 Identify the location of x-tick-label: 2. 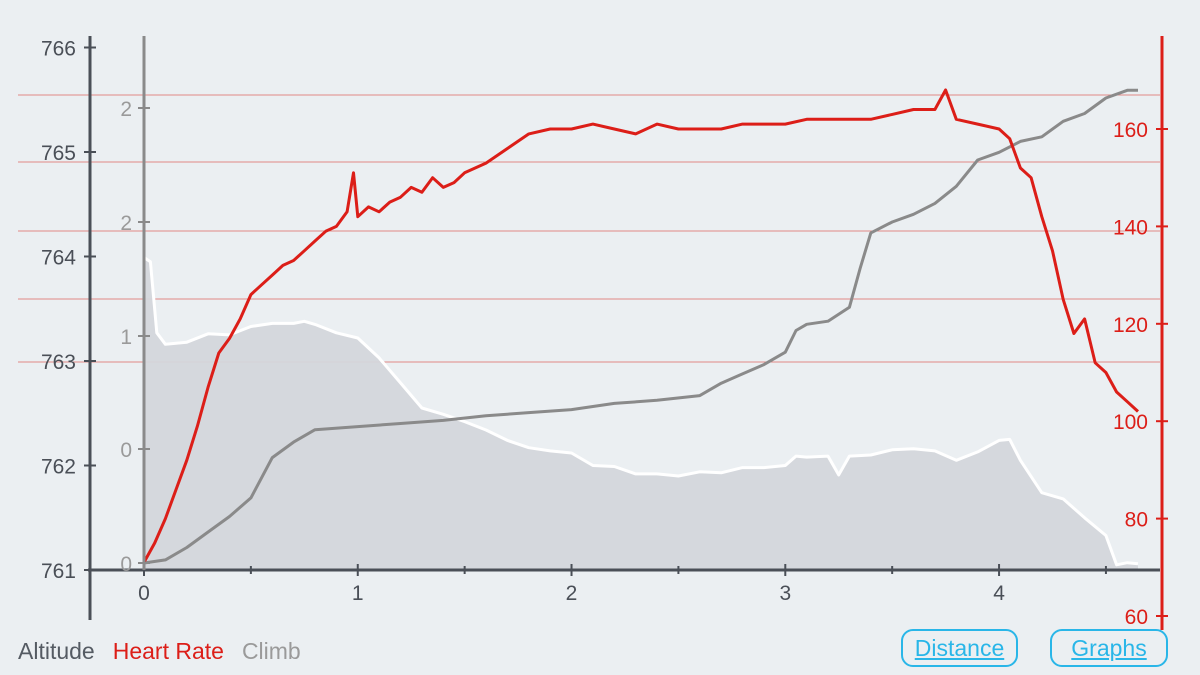
(572, 593).